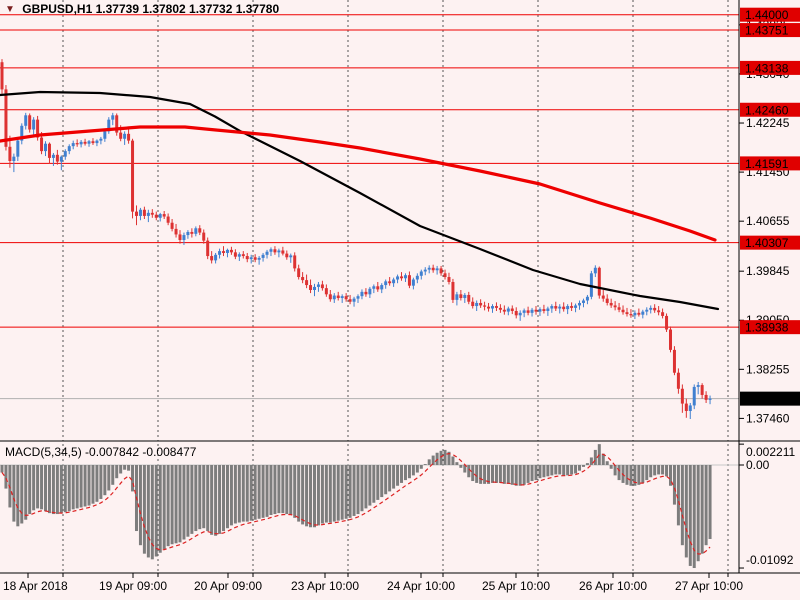 The height and width of the screenshot is (600, 800). What do you see at coordinates (709, 586) in the screenshot?
I see `x-axis-label: 27 Apr 10:00` at bounding box center [709, 586].